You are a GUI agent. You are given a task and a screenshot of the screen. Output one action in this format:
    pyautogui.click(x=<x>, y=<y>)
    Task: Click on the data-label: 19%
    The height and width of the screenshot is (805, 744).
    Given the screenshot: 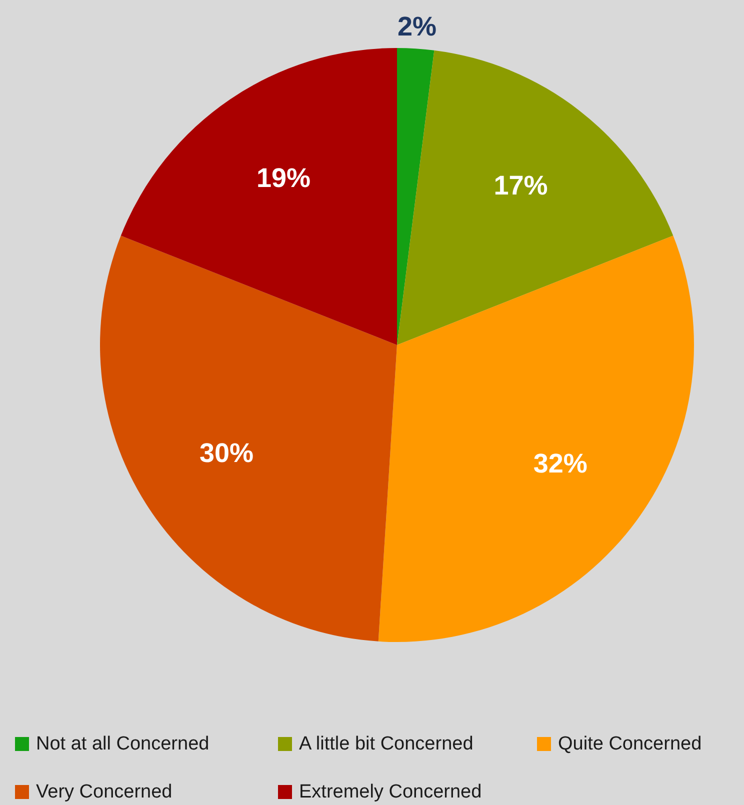 What is the action you would take?
    pyautogui.click(x=283, y=177)
    